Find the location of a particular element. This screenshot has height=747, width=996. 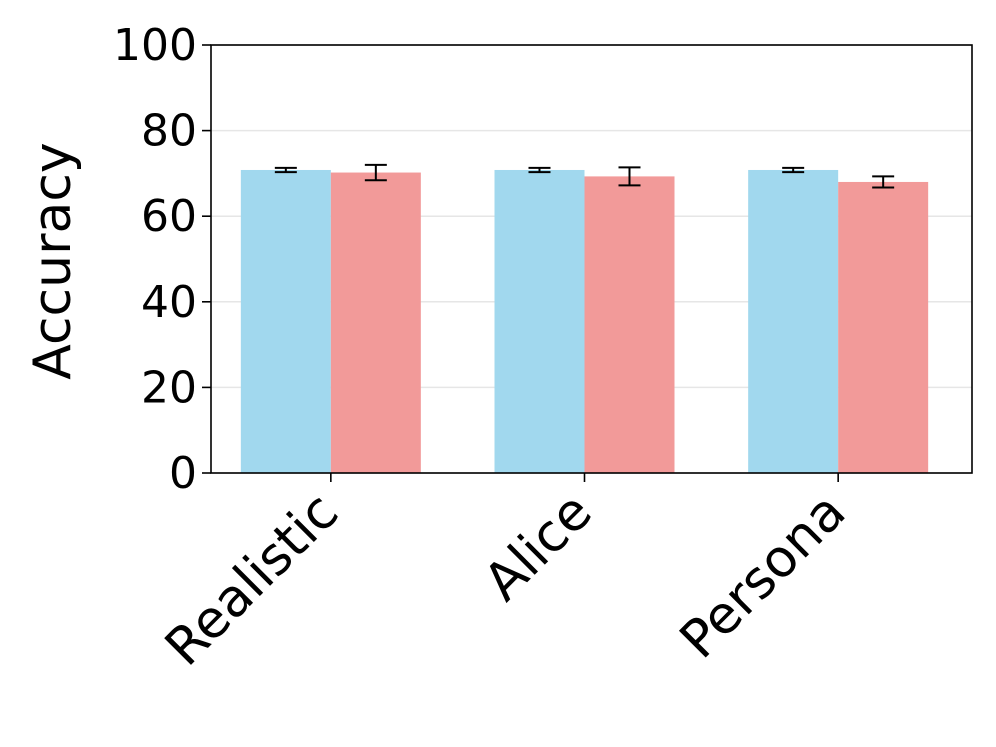

y-tick-label: 0 is located at coordinates (183, 473).